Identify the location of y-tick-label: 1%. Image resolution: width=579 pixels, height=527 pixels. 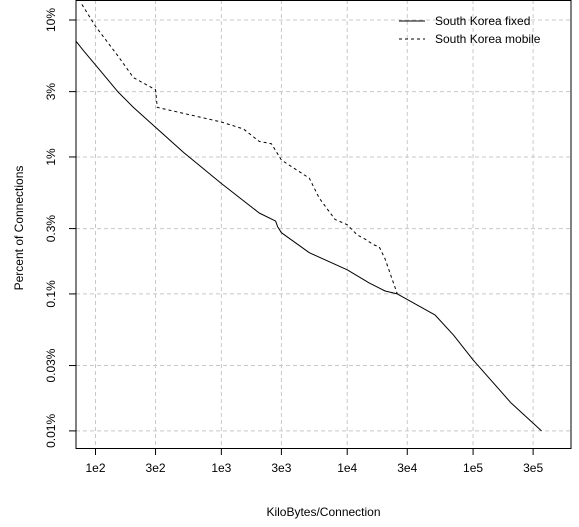
(51, 157).